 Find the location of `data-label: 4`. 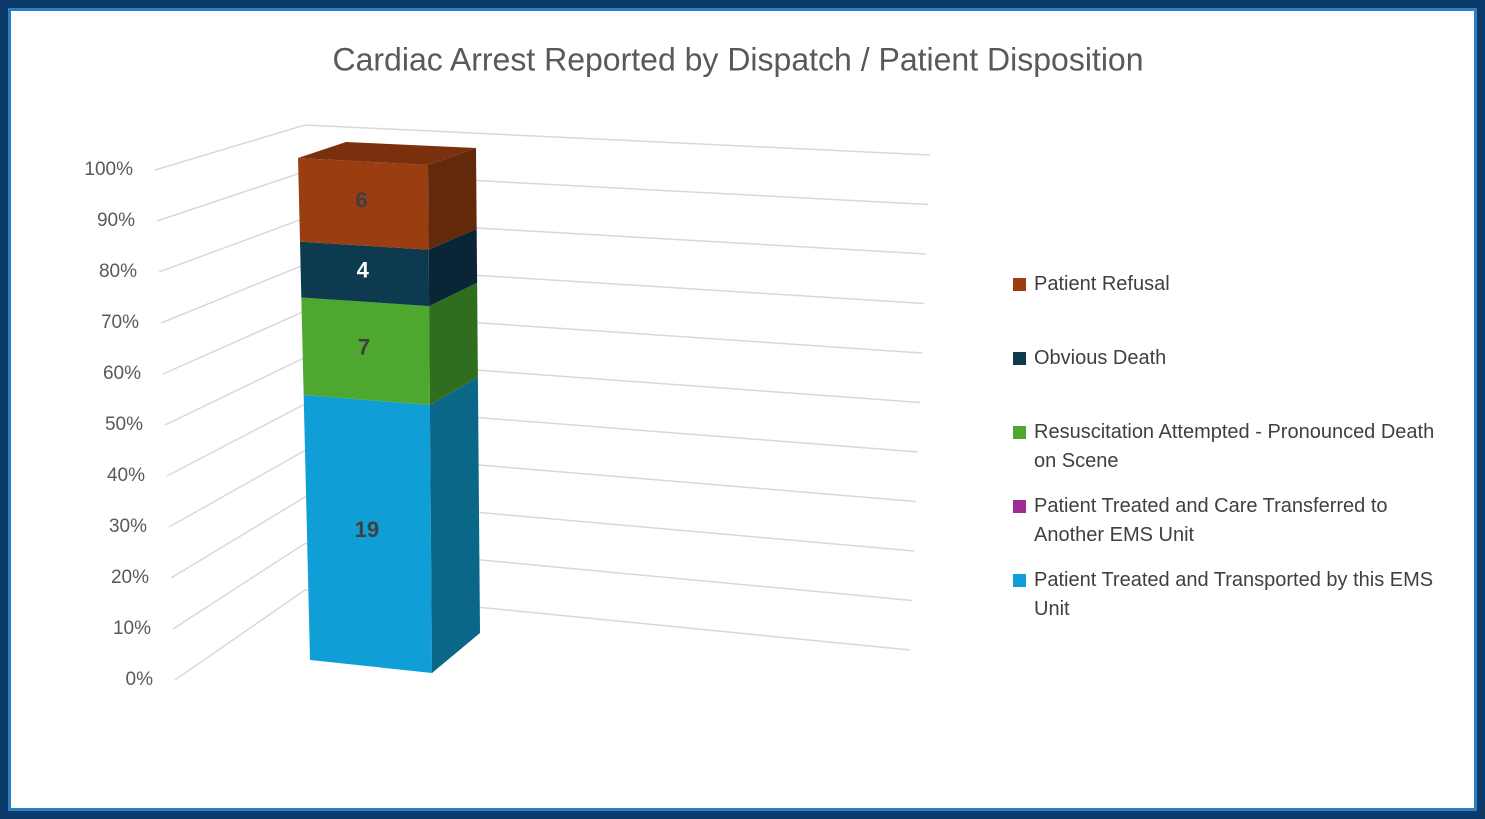

data-label: 4 is located at coordinates (363, 270).